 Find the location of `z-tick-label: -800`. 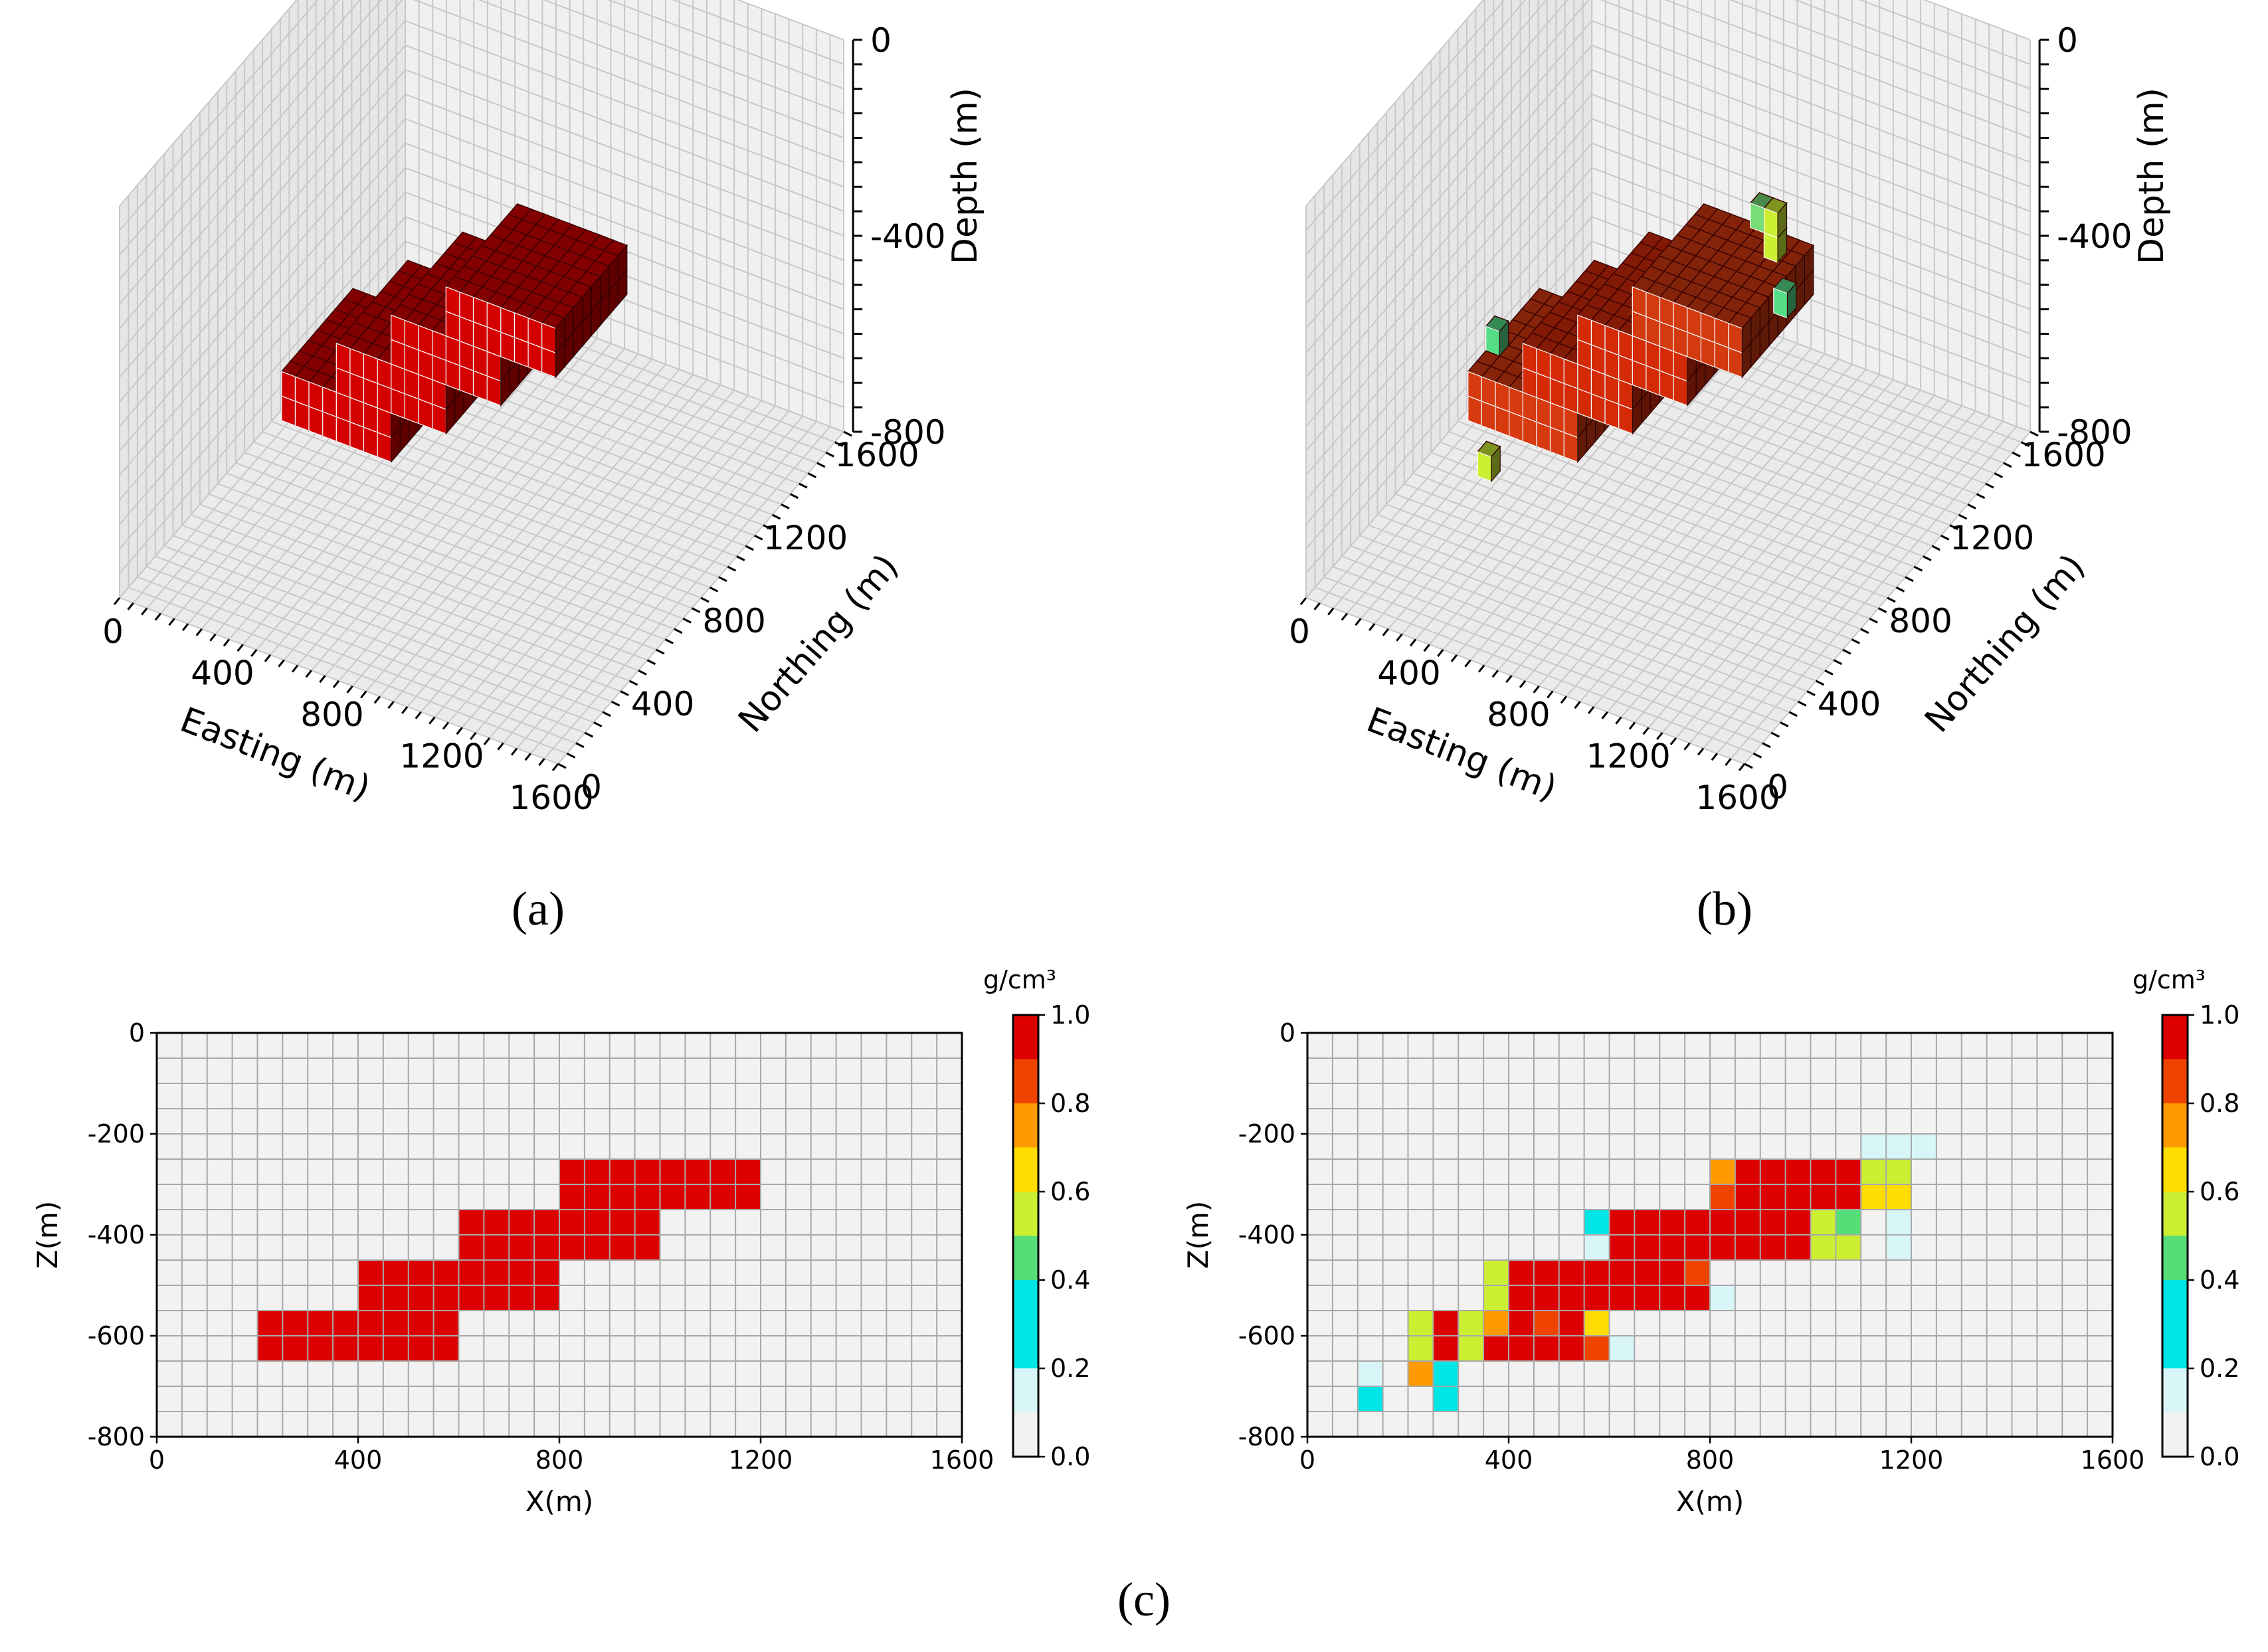

z-tick-label: -800 is located at coordinates (2094, 432).